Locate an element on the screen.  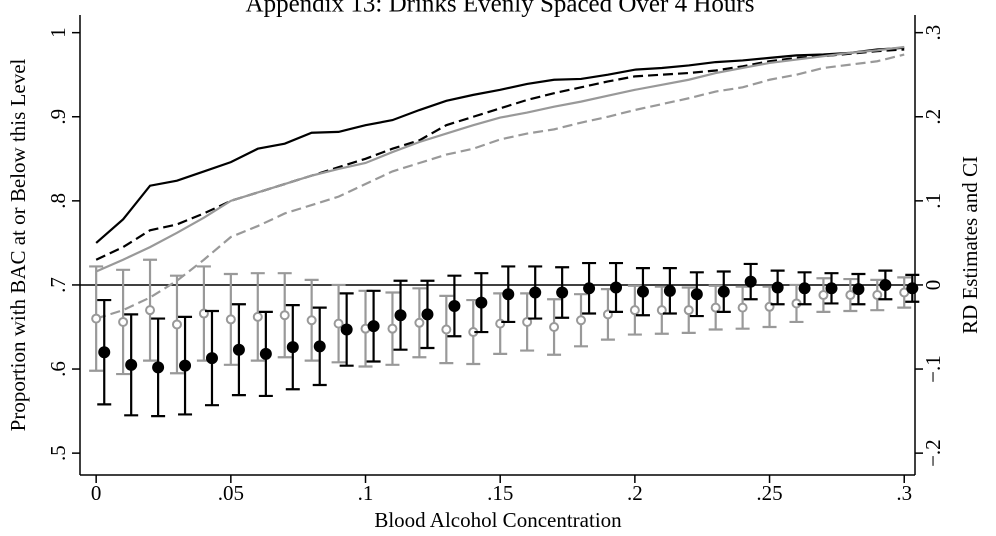
y-tick-label: .5 is located at coordinates (58, 453).